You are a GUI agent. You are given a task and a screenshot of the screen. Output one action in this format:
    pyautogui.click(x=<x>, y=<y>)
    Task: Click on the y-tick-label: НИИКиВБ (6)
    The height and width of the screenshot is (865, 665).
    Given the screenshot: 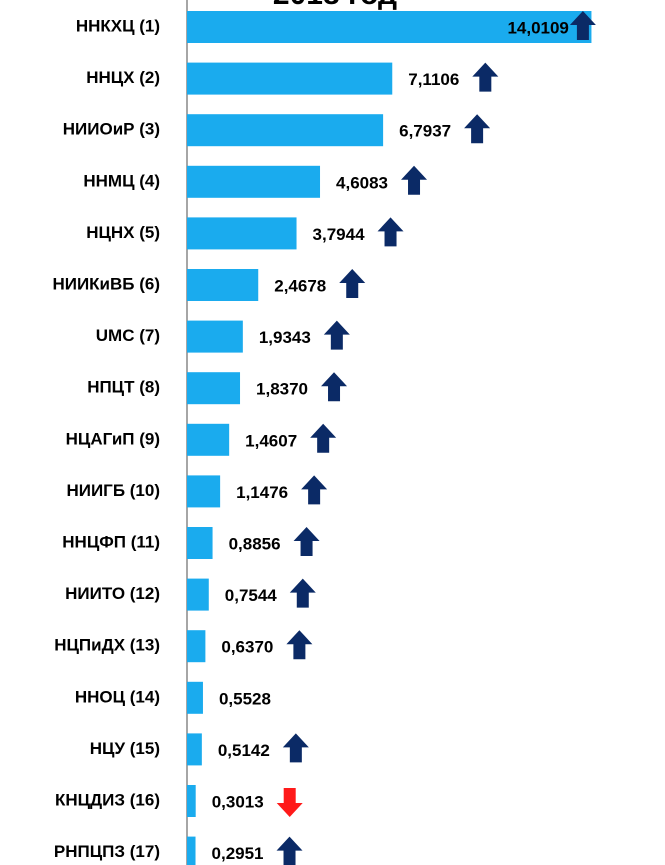 What is the action you would take?
    pyautogui.click(x=106, y=283)
    